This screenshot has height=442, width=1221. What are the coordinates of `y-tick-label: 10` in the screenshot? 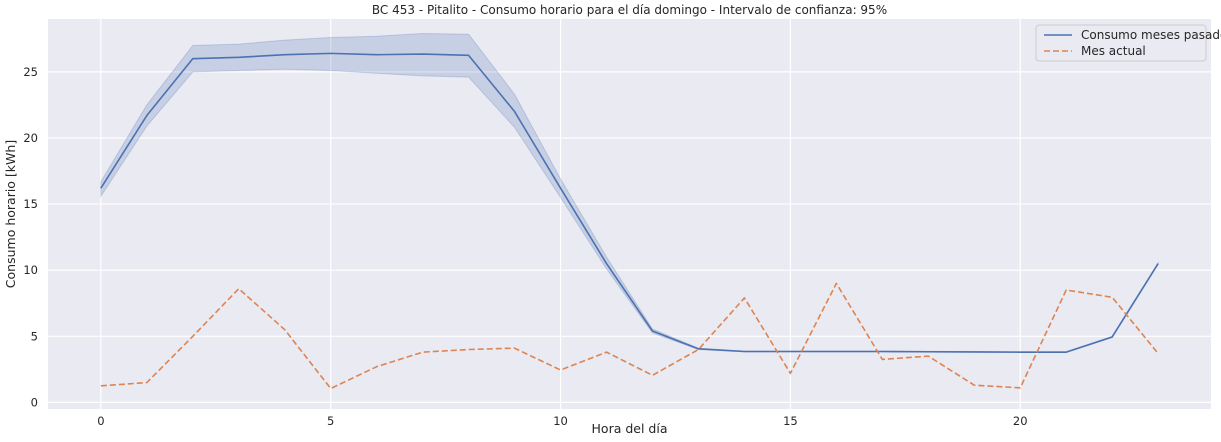 It's located at (30, 270).